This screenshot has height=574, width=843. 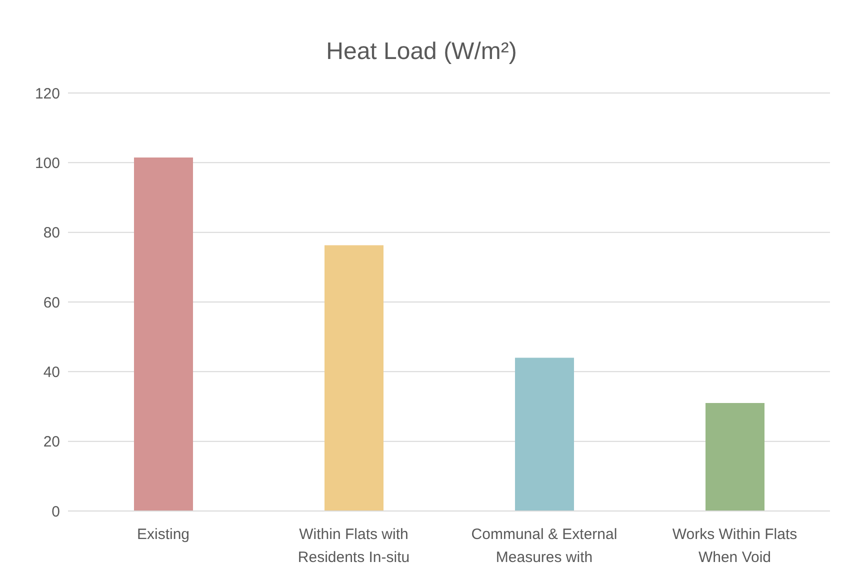 I want to click on x-tick-label: Communal & External Measures with, so click(x=544, y=546).